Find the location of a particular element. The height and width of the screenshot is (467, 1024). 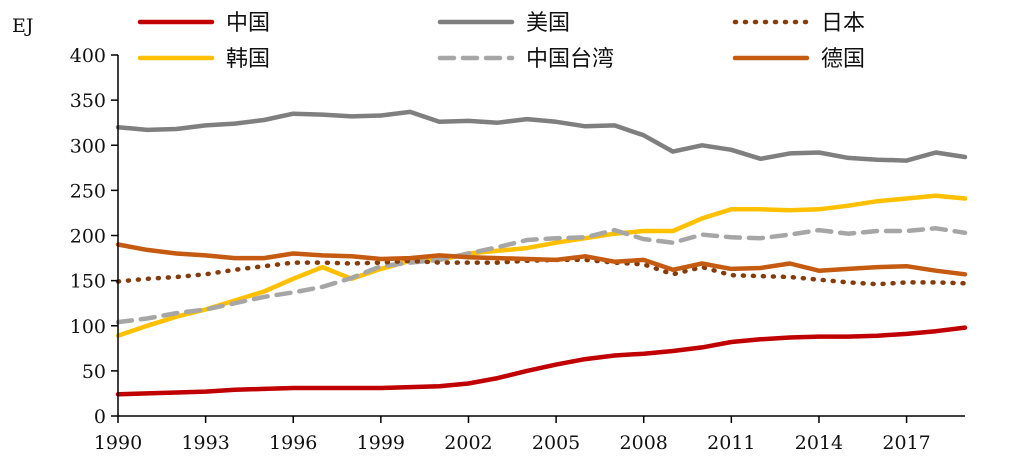

legend-label-3: 日本 is located at coordinates (843, 23).